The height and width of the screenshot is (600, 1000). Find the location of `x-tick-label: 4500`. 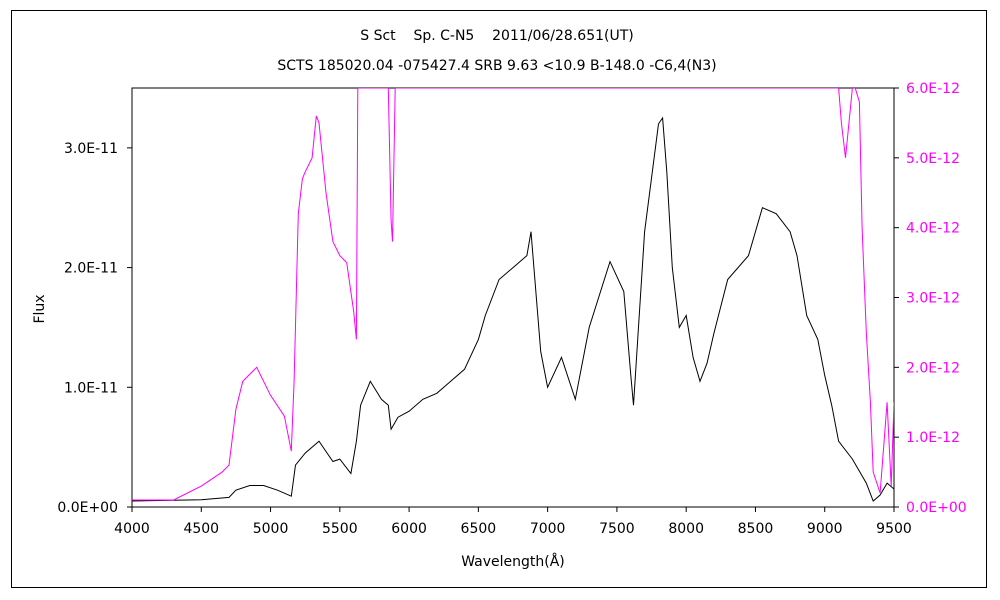

x-tick-label: 4500 is located at coordinates (201, 529).